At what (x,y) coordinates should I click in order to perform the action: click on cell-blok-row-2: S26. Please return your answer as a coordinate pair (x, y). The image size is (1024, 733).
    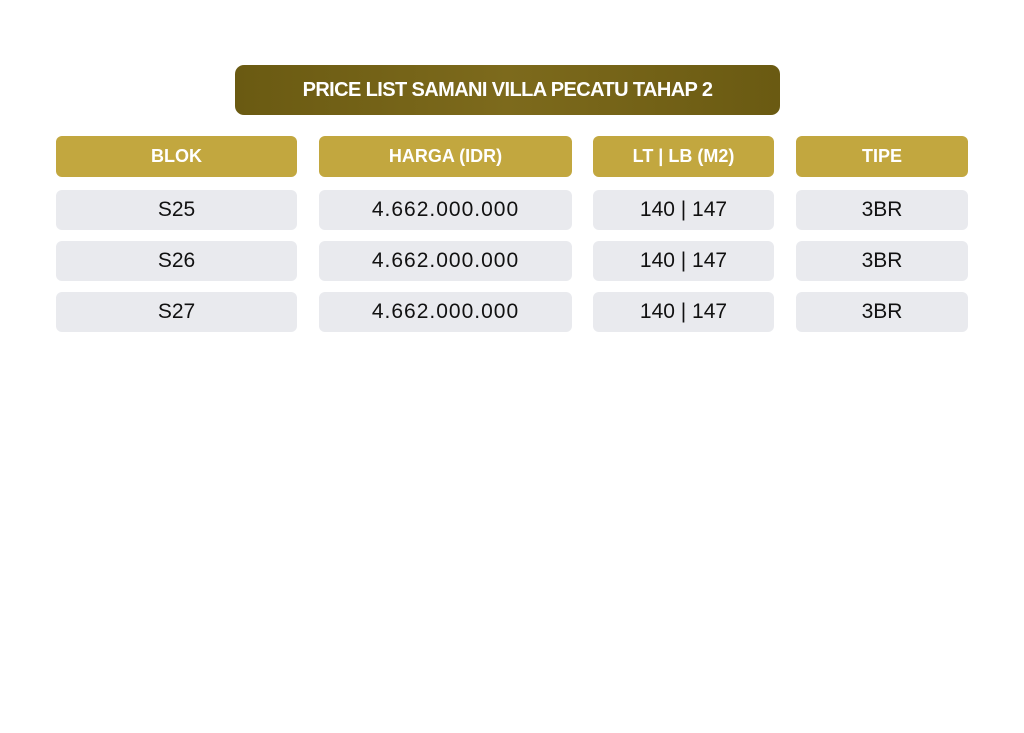
    Looking at the image, I should click on (176, 261).